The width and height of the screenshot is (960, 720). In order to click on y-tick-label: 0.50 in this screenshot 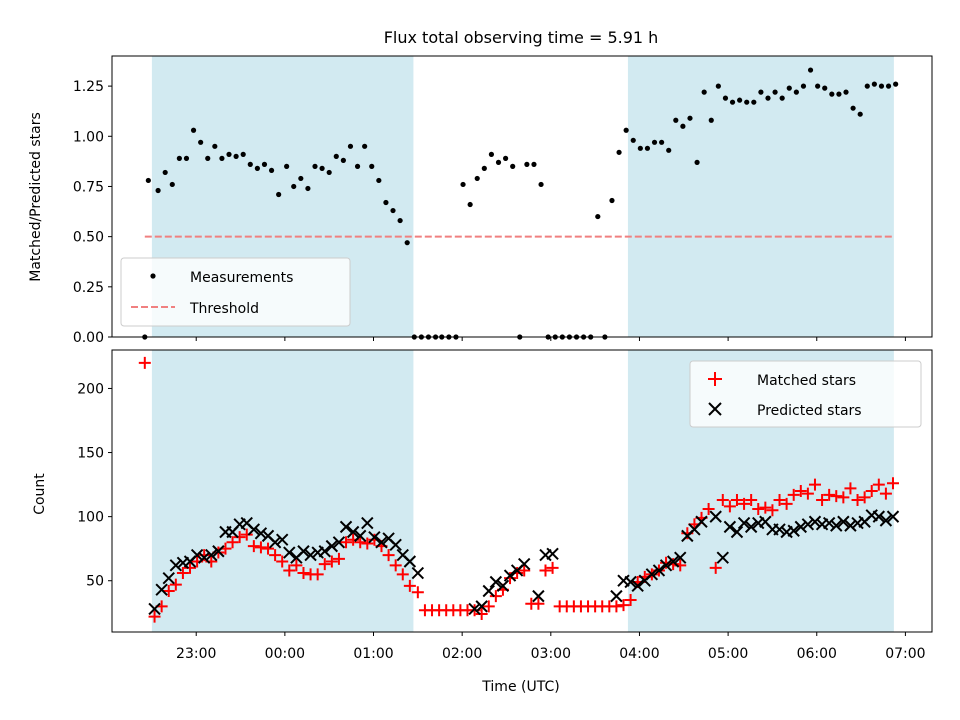, I will do `click(88, 238)`.